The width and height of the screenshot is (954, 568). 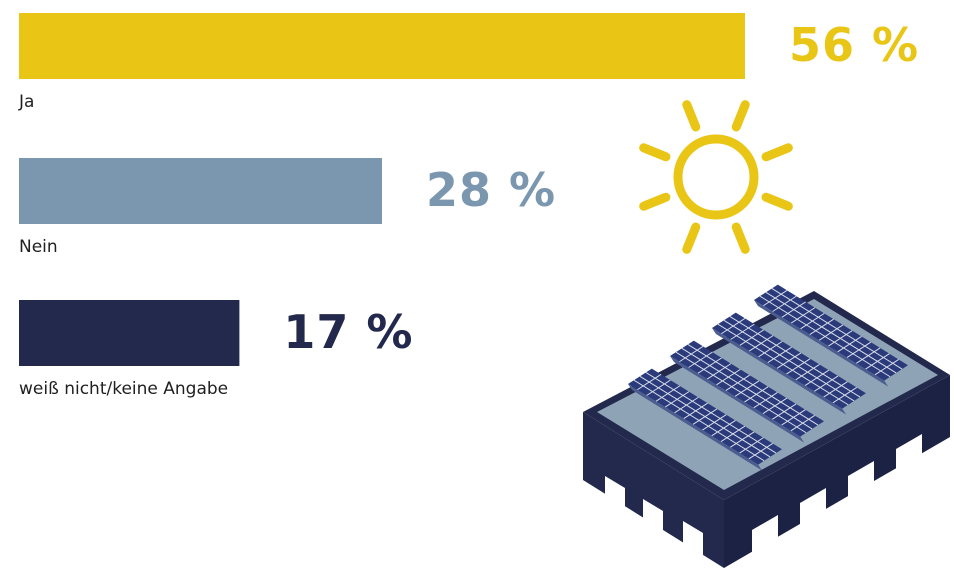 What do you see at coordinates (26, 102) in the screenshot?
I see `category-label-ja: Ja` at bounding box center [26, 102].